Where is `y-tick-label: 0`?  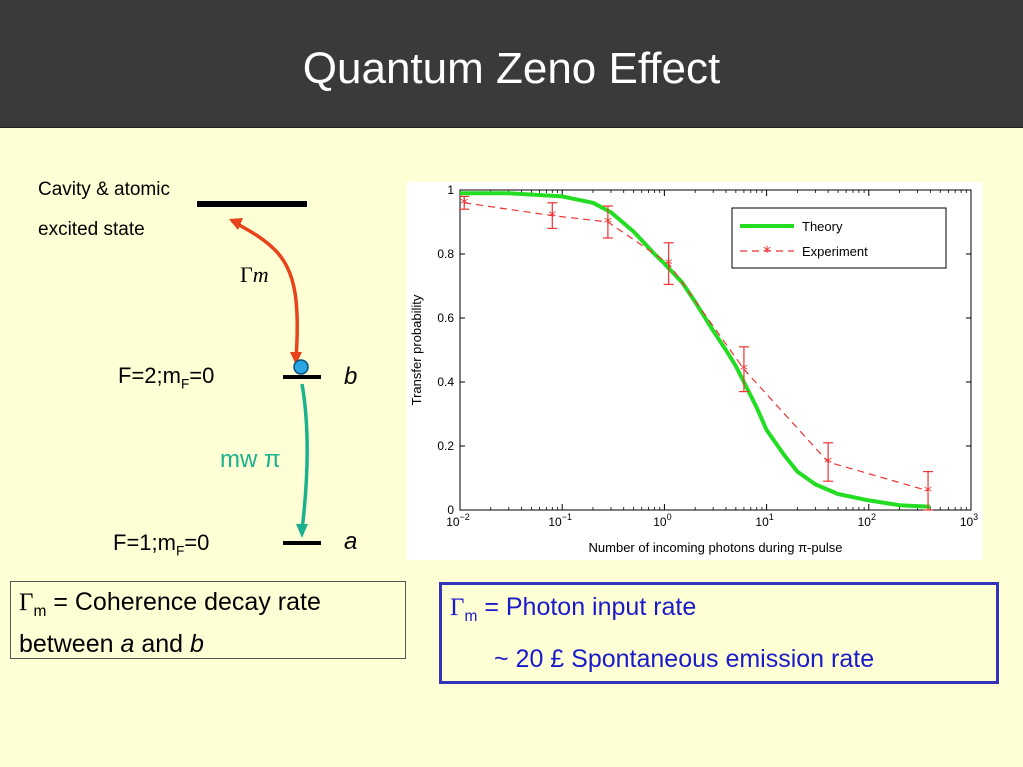 y-tick-label: 0 is located at coordinates (450, 510).